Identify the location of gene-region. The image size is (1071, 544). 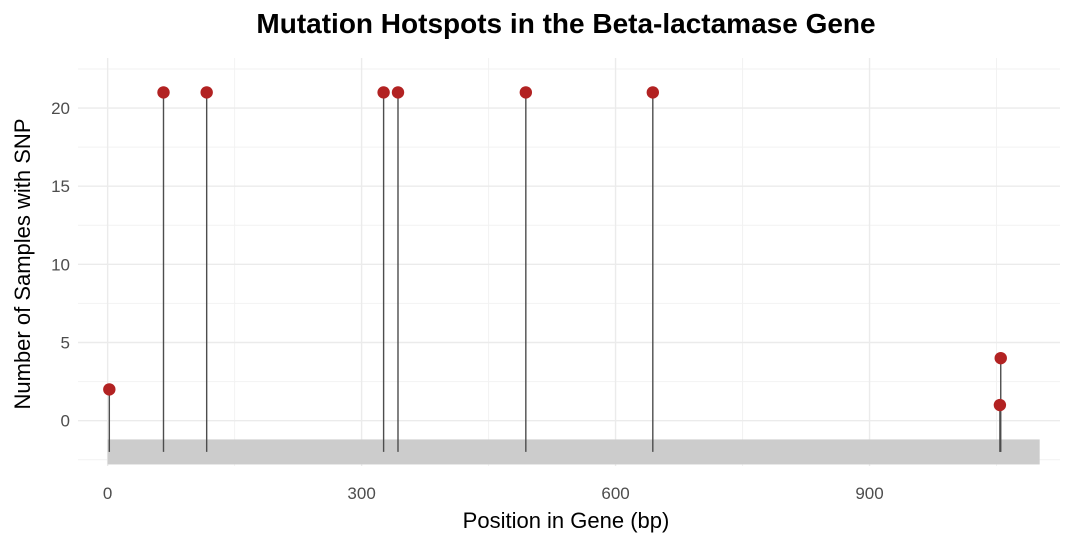
(573, 452).